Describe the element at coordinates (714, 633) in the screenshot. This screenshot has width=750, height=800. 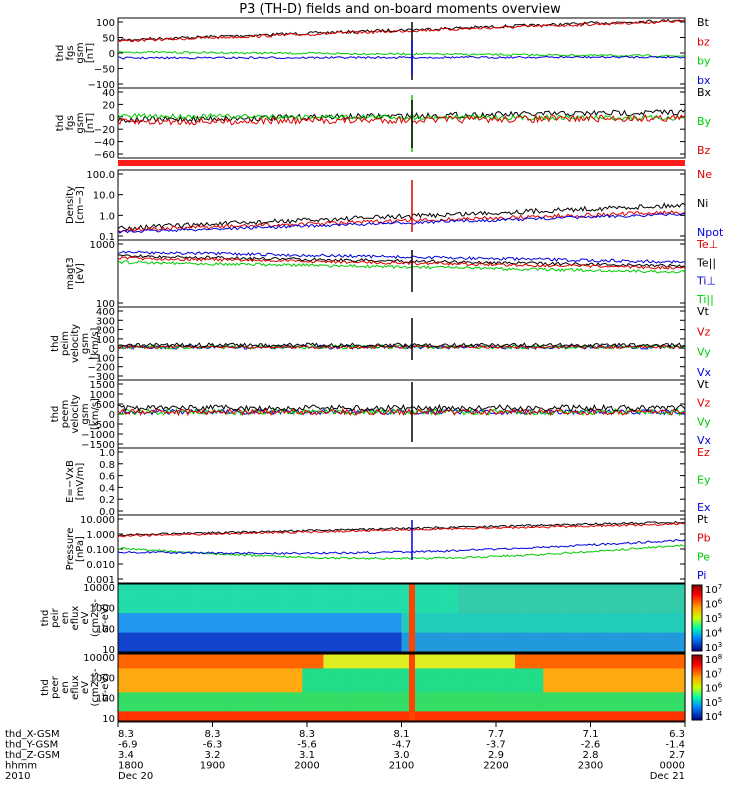
I see `colorbar-label: 104` at that location.